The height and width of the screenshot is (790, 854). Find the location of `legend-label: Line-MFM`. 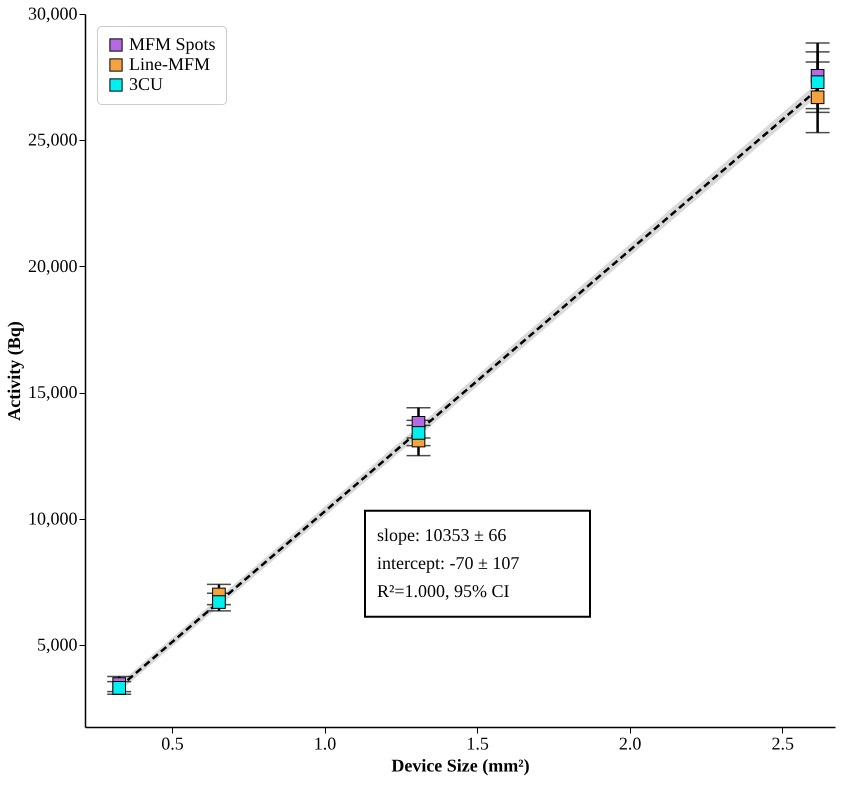

legend-label: Line-MFM is located at coordinates (169, 64).